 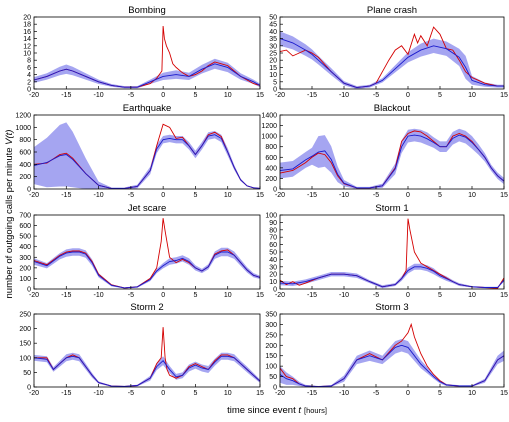 I want to click on y-tick-label: 30, so click(x=273, y=267).